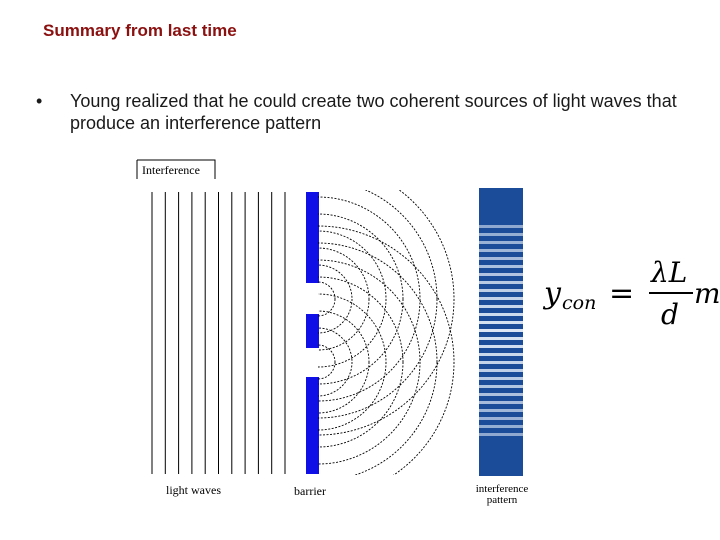 The width and height of the screenshot is (720, 540). I want to click on circular-wave-fronts, so click(386, 332).